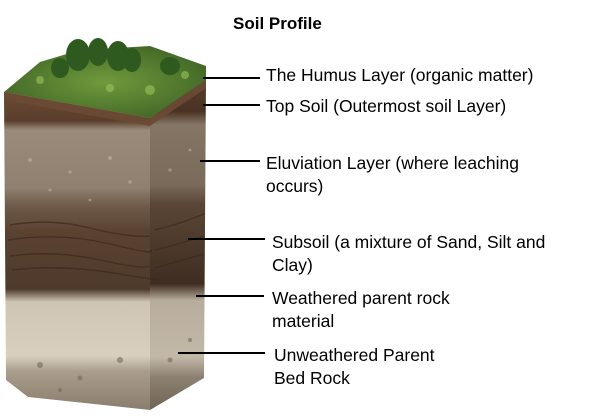 The image size is (605, 420). What do you see at coordinates (354, 366) in the screenshot?
I see `label-bedrock: Unweathered Parent Bed Rock` at bounding box center [354, 366].